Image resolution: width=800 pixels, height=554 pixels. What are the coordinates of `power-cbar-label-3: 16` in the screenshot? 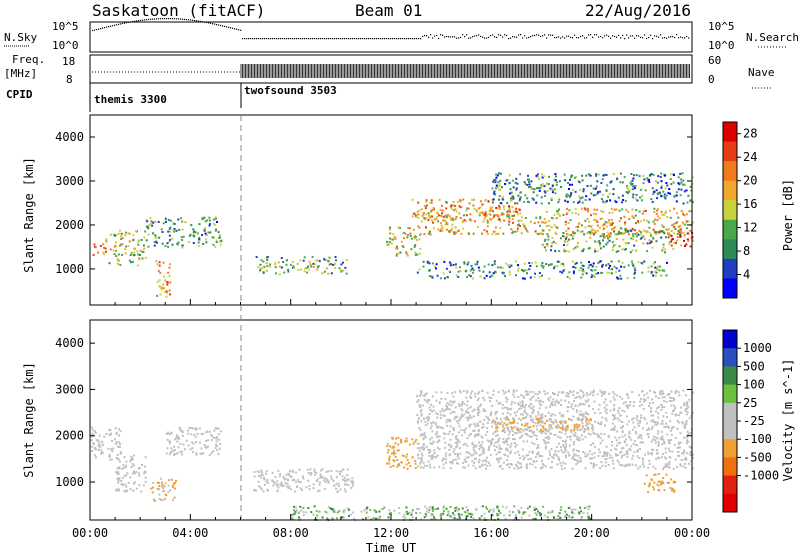 It's located at (750, 204).